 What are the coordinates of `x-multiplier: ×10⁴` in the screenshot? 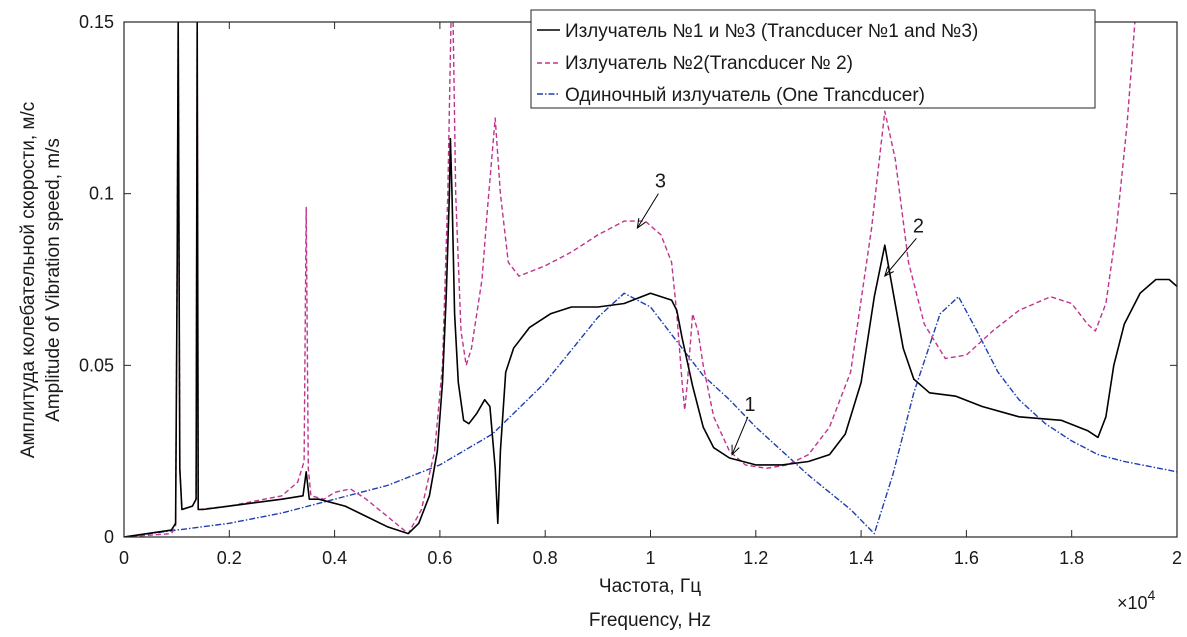 It's located at (1136, 600).